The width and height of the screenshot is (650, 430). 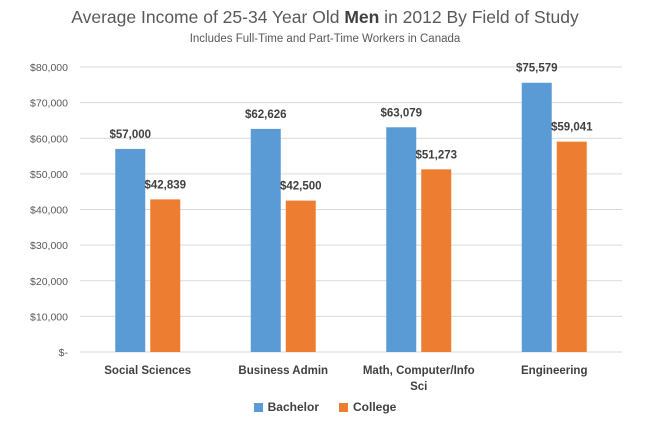 I want to click on y-tick-label: $80,000, so click(x=49, y=68).